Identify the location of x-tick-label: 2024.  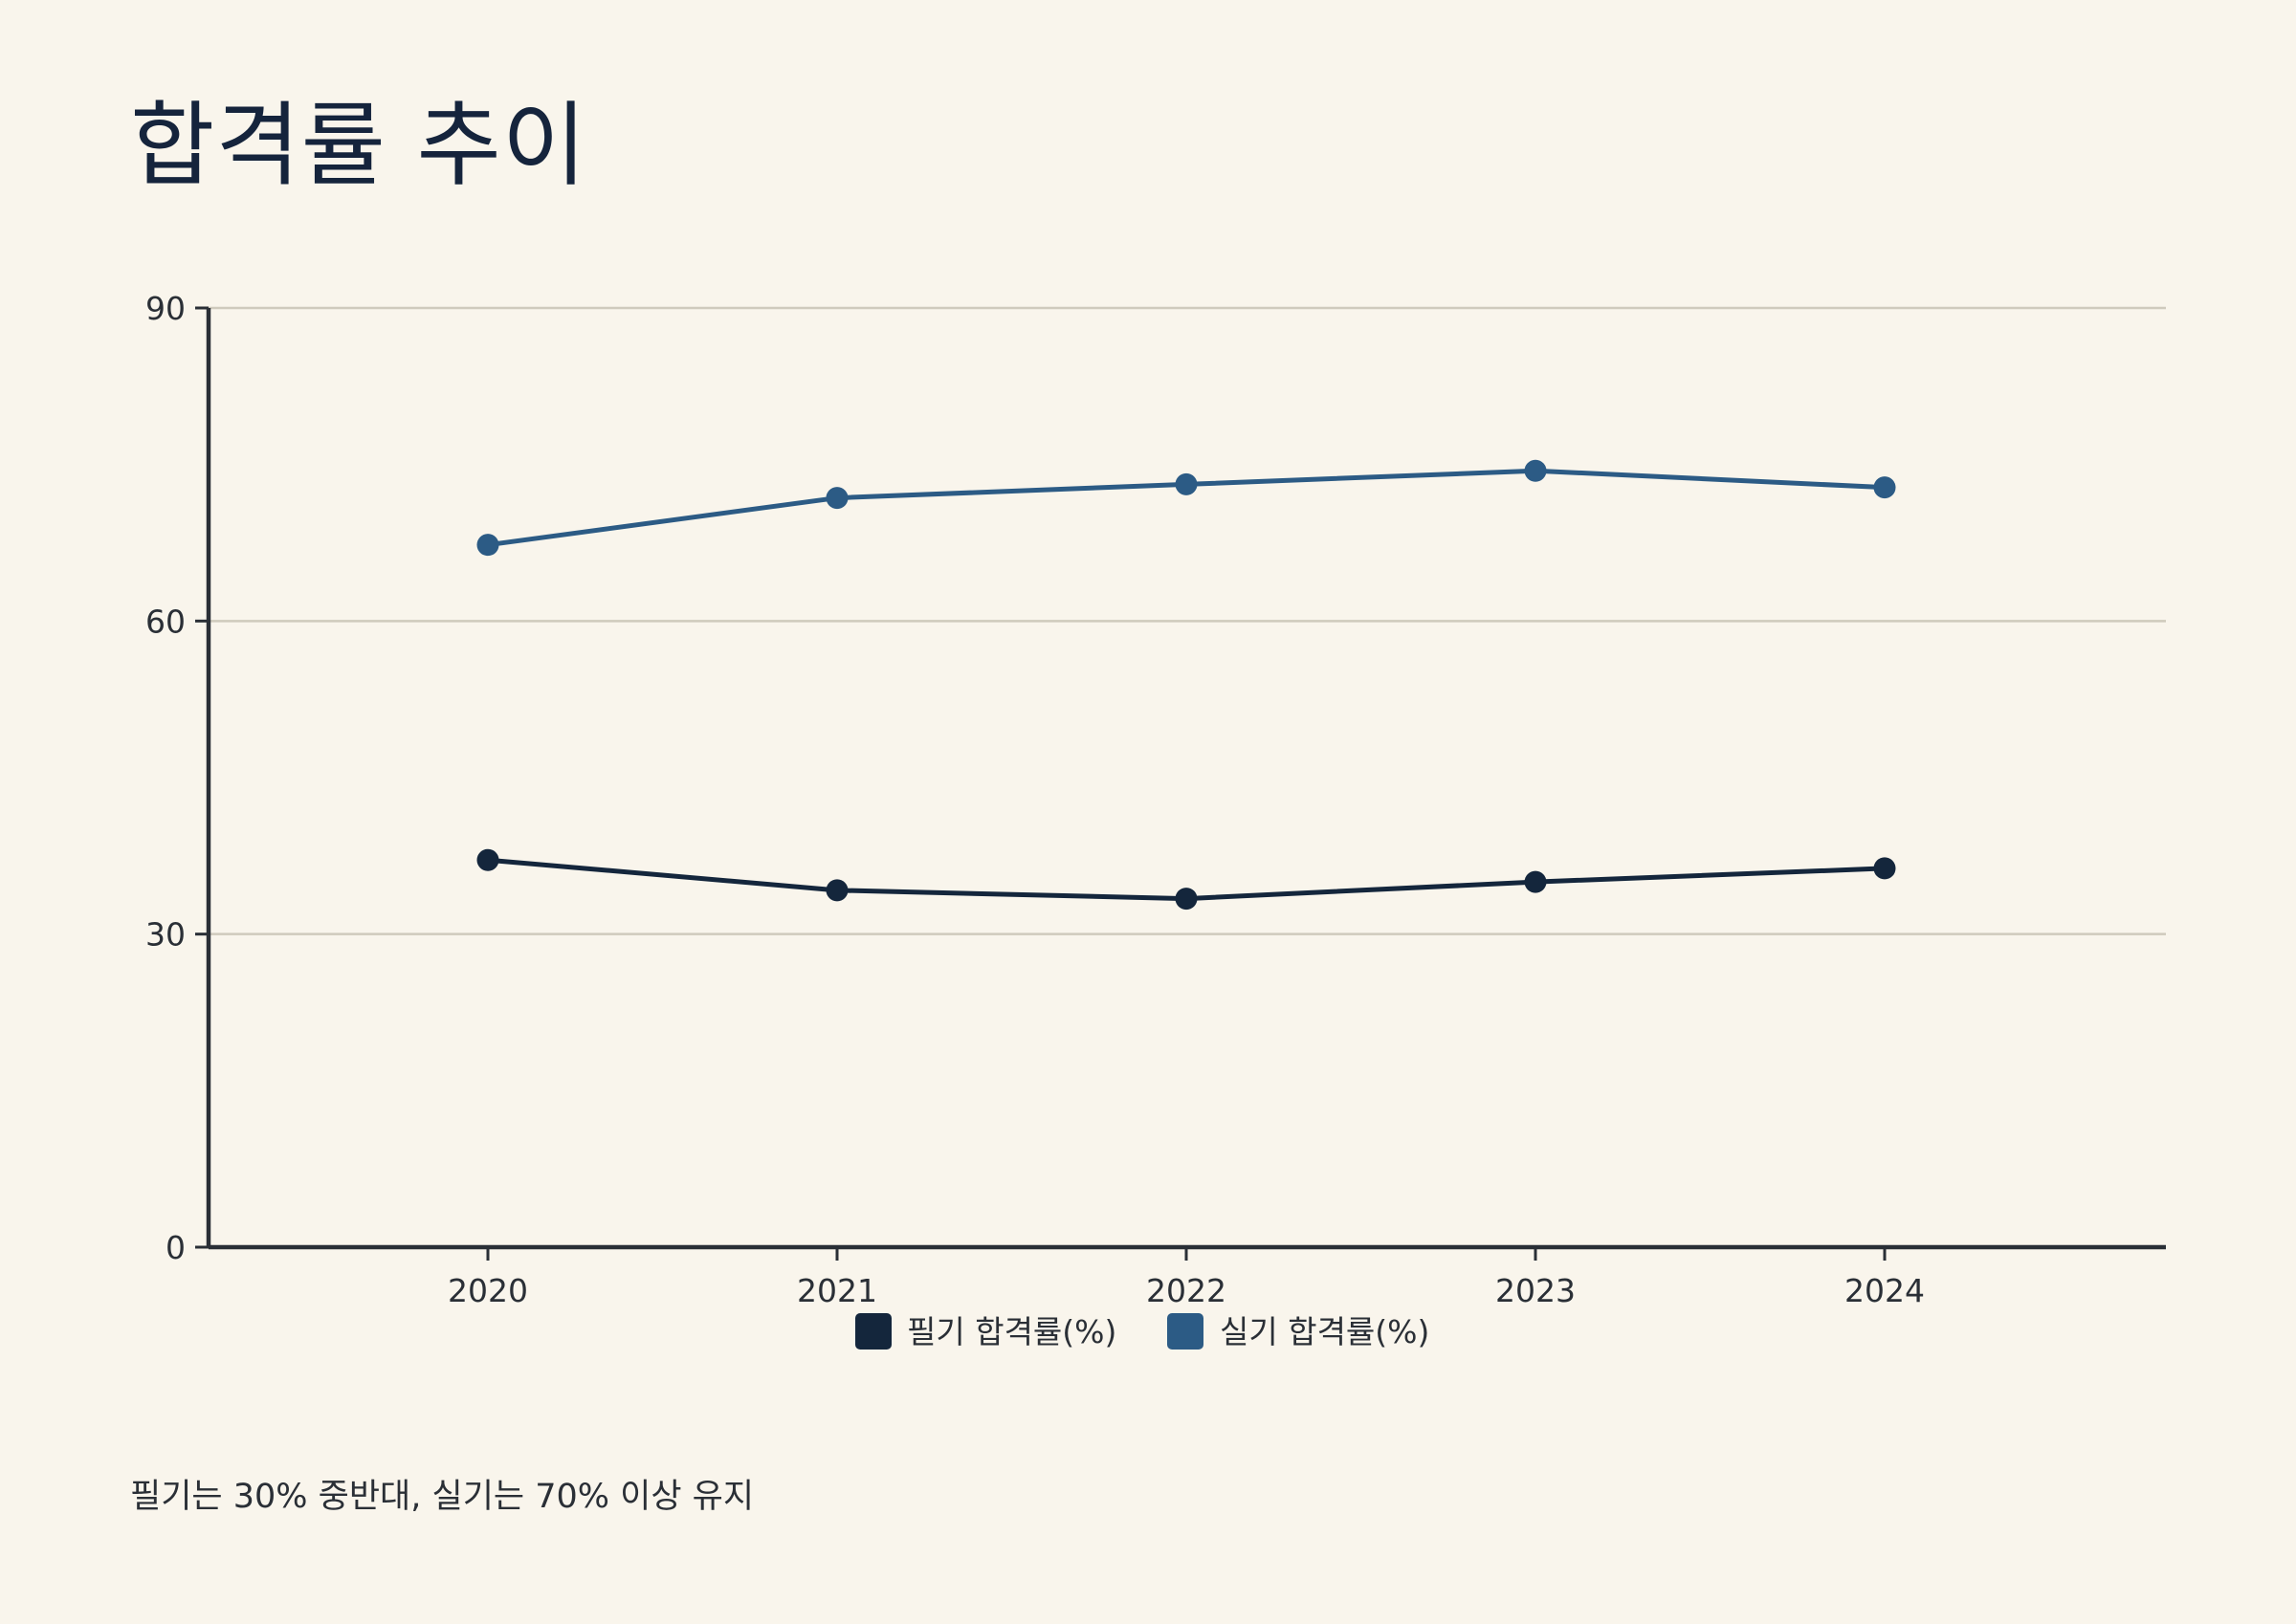
(1885, 1291).